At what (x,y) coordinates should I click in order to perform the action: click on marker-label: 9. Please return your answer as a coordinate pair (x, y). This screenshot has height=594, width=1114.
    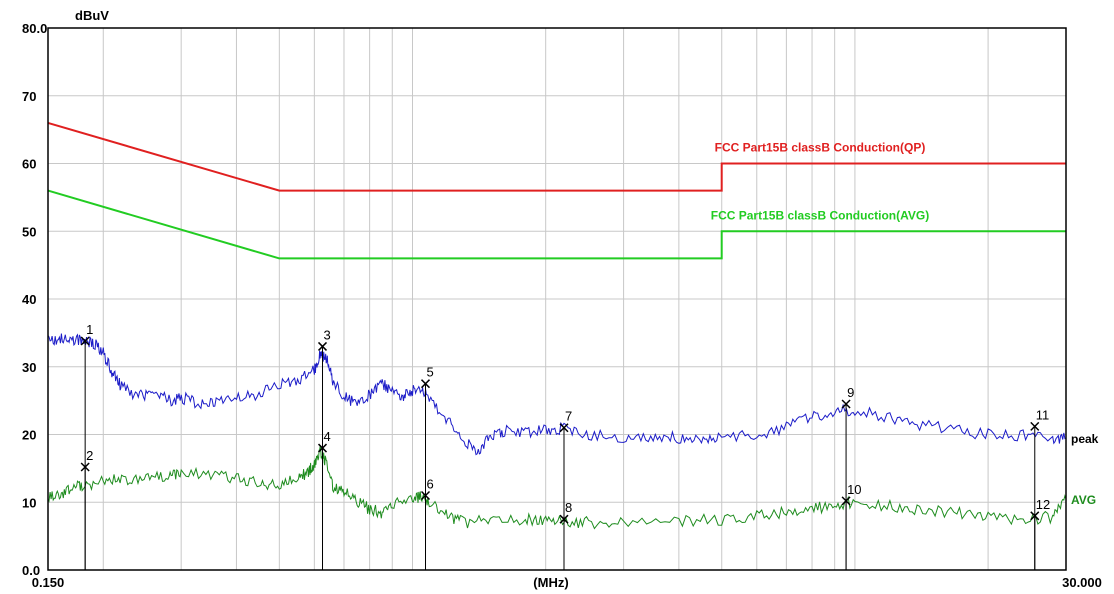
    Looking at the image, I should click on (850, 392).